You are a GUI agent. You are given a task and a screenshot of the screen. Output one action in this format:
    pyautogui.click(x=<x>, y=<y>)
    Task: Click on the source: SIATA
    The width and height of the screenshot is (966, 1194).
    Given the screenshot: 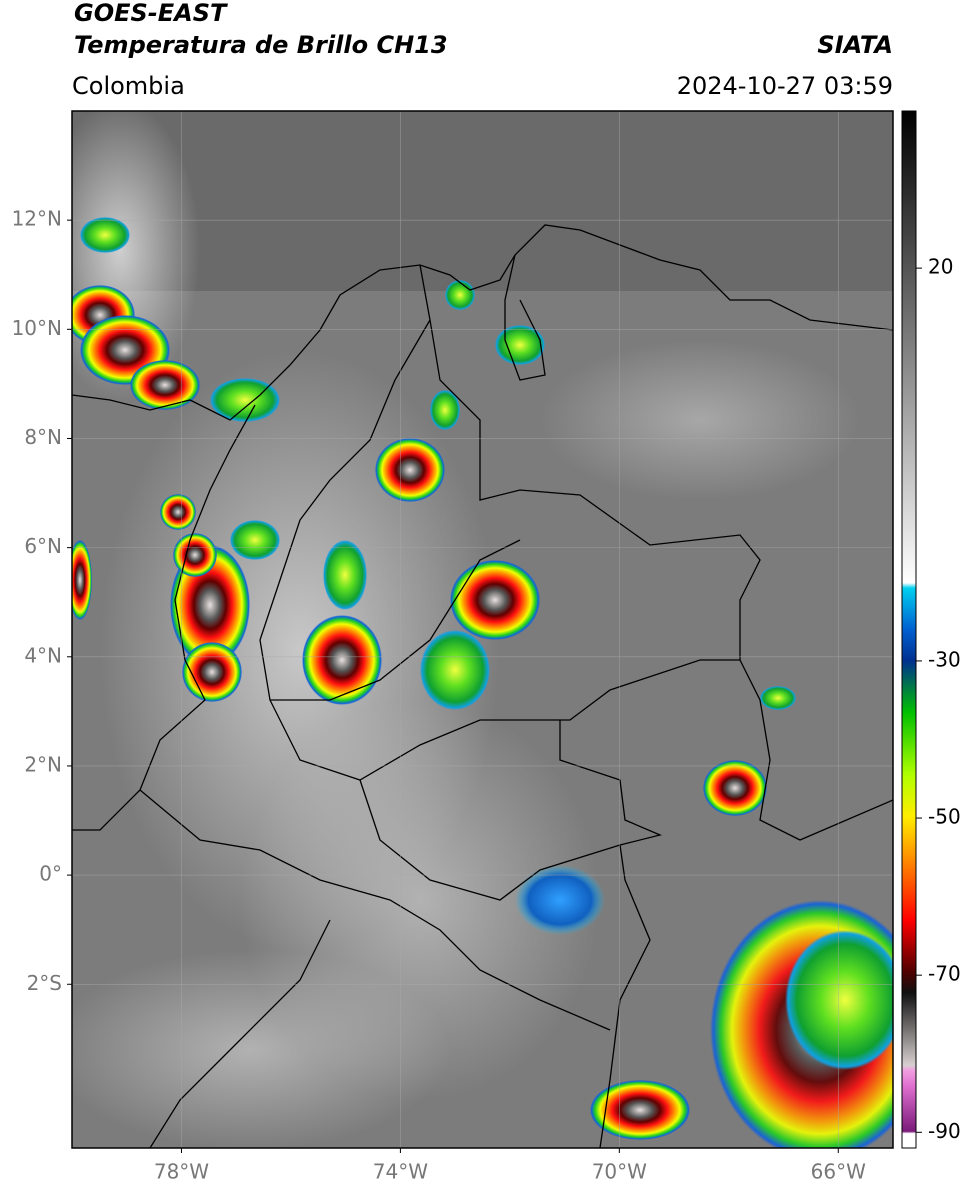 What is the action you would take?
    pyautogui.click(x=855, y=45)
    